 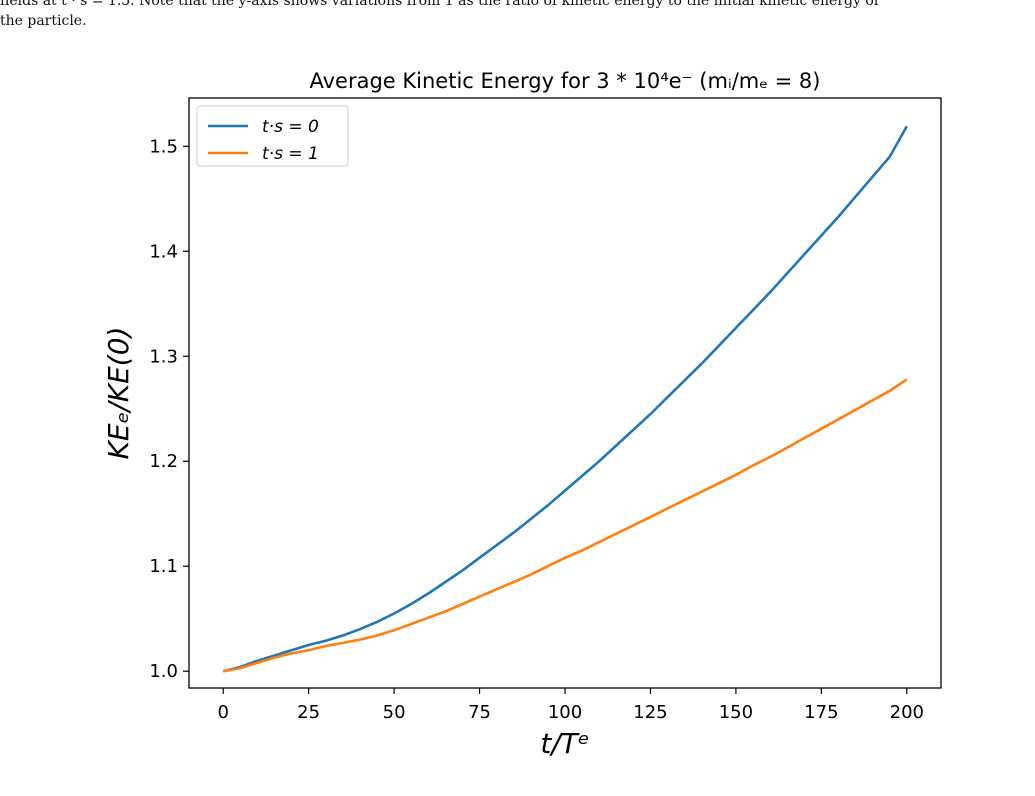 I want to click on x-tick-label: 150, so click(x=736, y=712).